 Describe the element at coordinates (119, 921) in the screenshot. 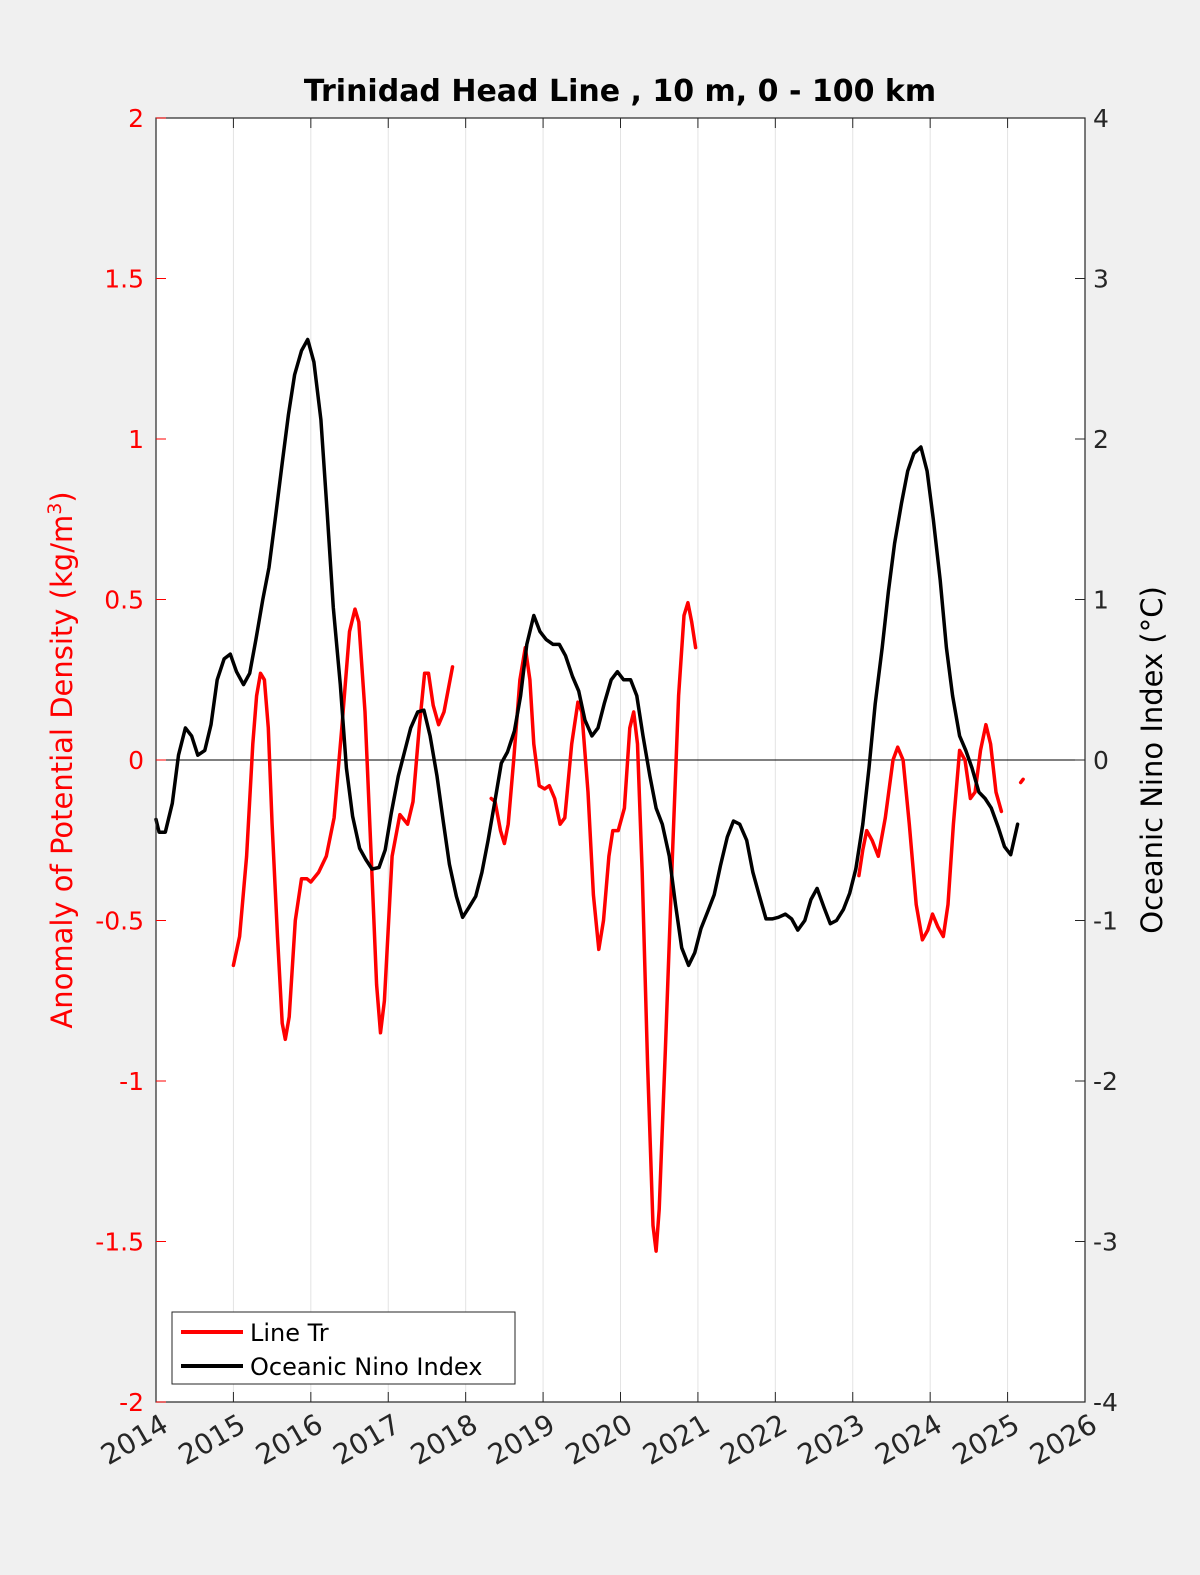

I see `y-left-tick-label: -0.5` at that location.